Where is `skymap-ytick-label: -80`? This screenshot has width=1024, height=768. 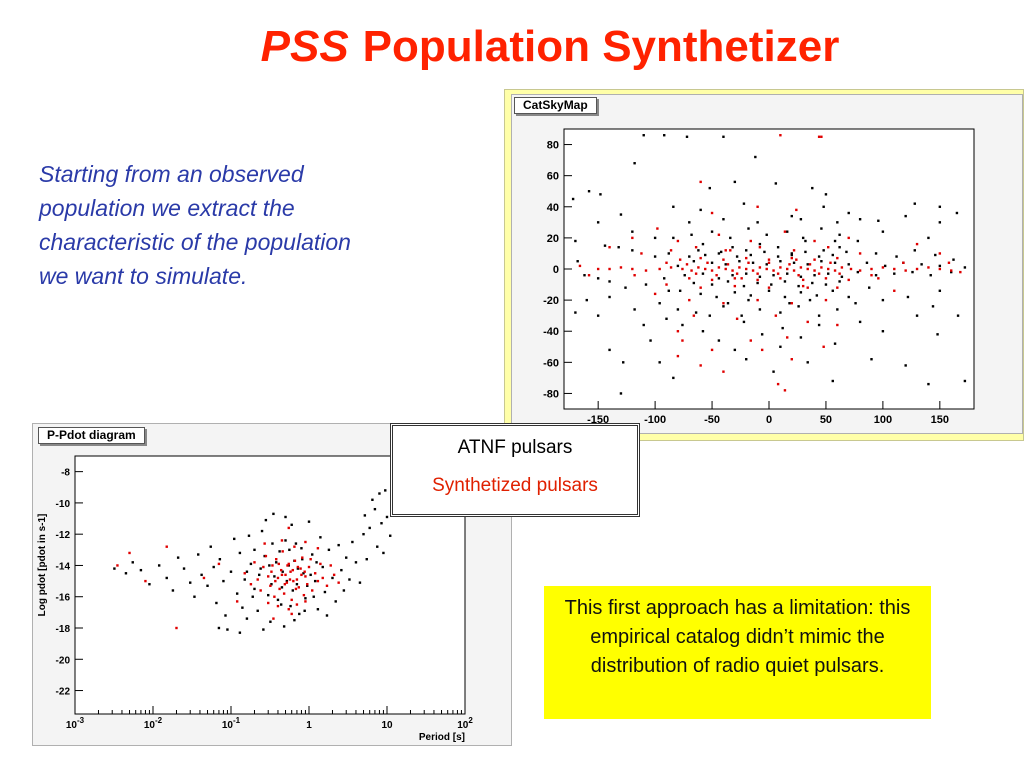 skymap-ytick-label: -80 is located at coordinates (551, 394).